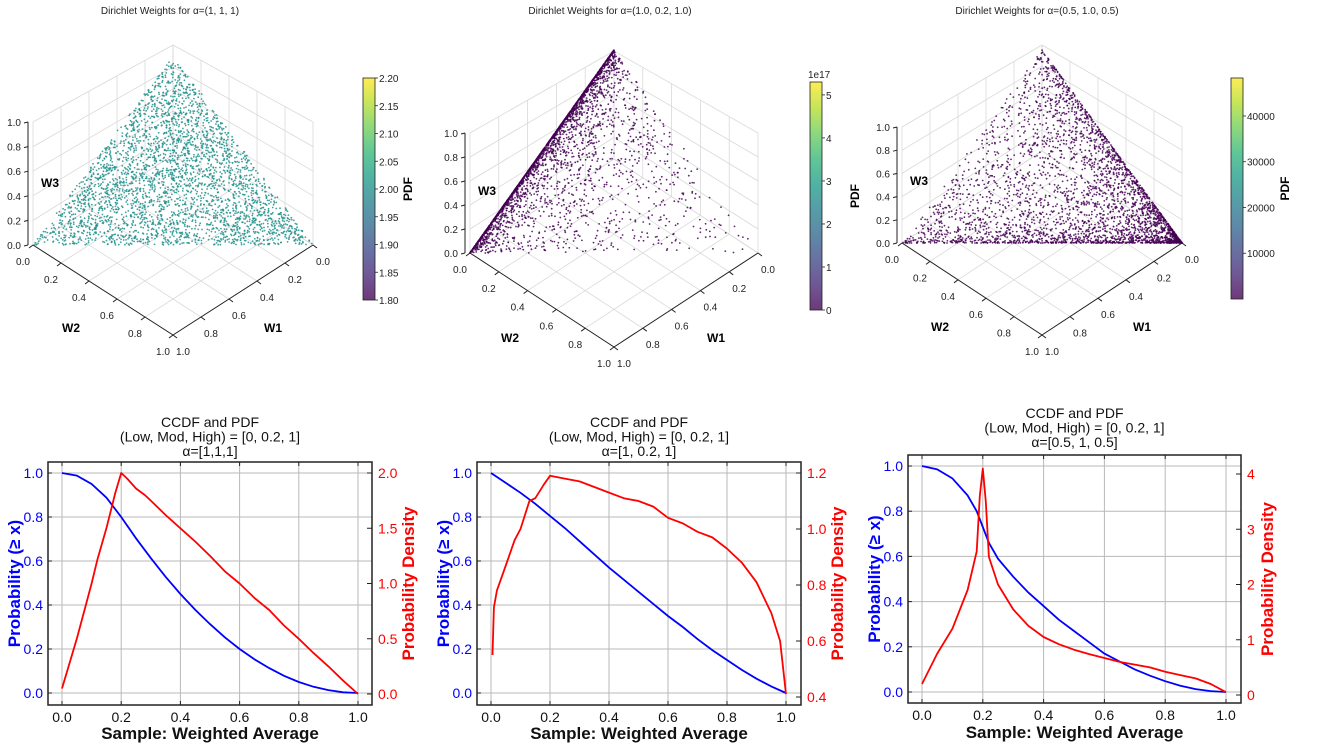 Image resolution: width=1323 pixels, height=747 pixels. I want to click on wall-gridline, so click(686, 206).